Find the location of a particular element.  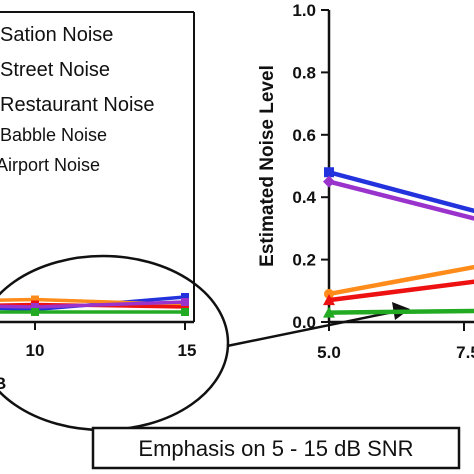

left-x-label-fragment: B is located at coordinates (3, 383).